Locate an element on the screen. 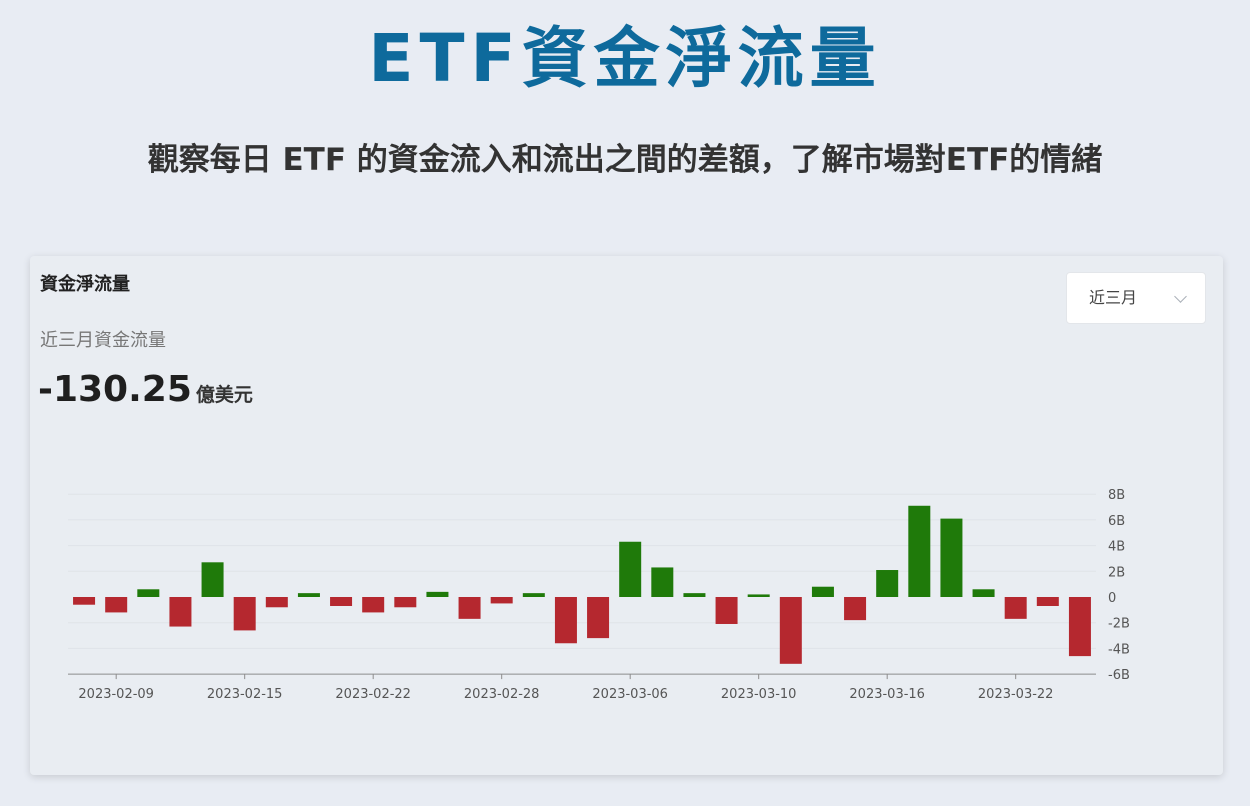 This screenshot has width=1250, height=806. card-title: 資金淨流量 is located at coordinates (85, 284).